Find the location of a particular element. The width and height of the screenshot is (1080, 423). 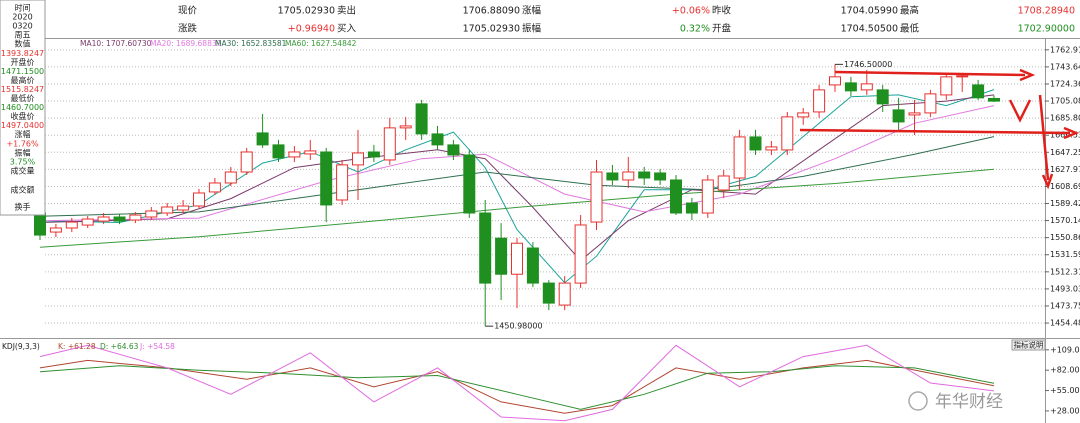

quote-value: +0.06% is located at coordinates (691, 11).